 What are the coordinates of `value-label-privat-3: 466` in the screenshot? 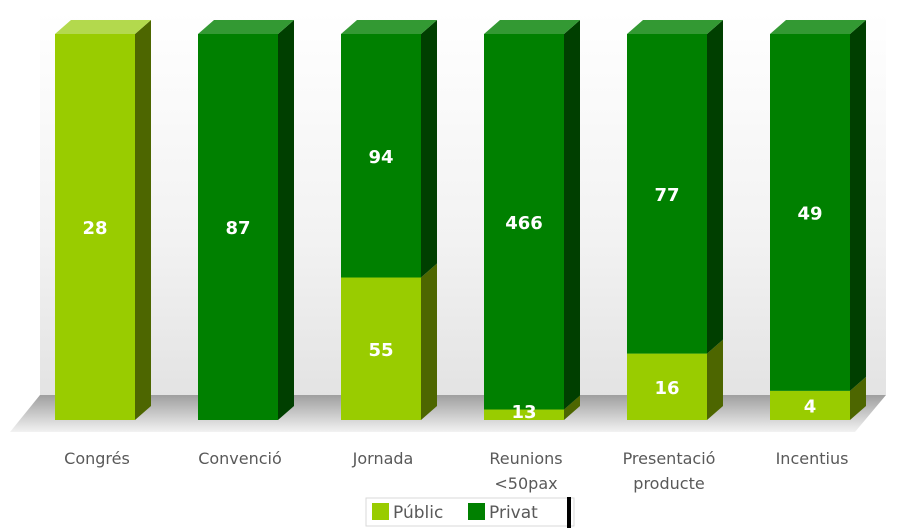 It's located at (524, 223).